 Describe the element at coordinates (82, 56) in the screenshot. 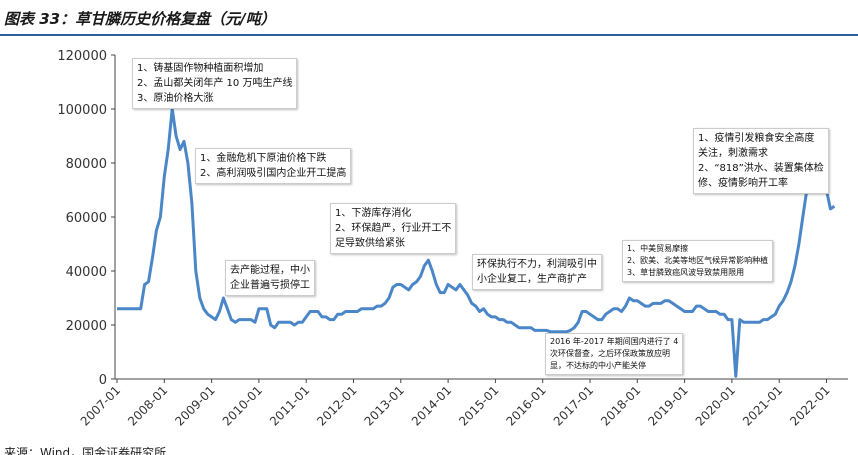

I see `y-tick-label: 120000` at that location.